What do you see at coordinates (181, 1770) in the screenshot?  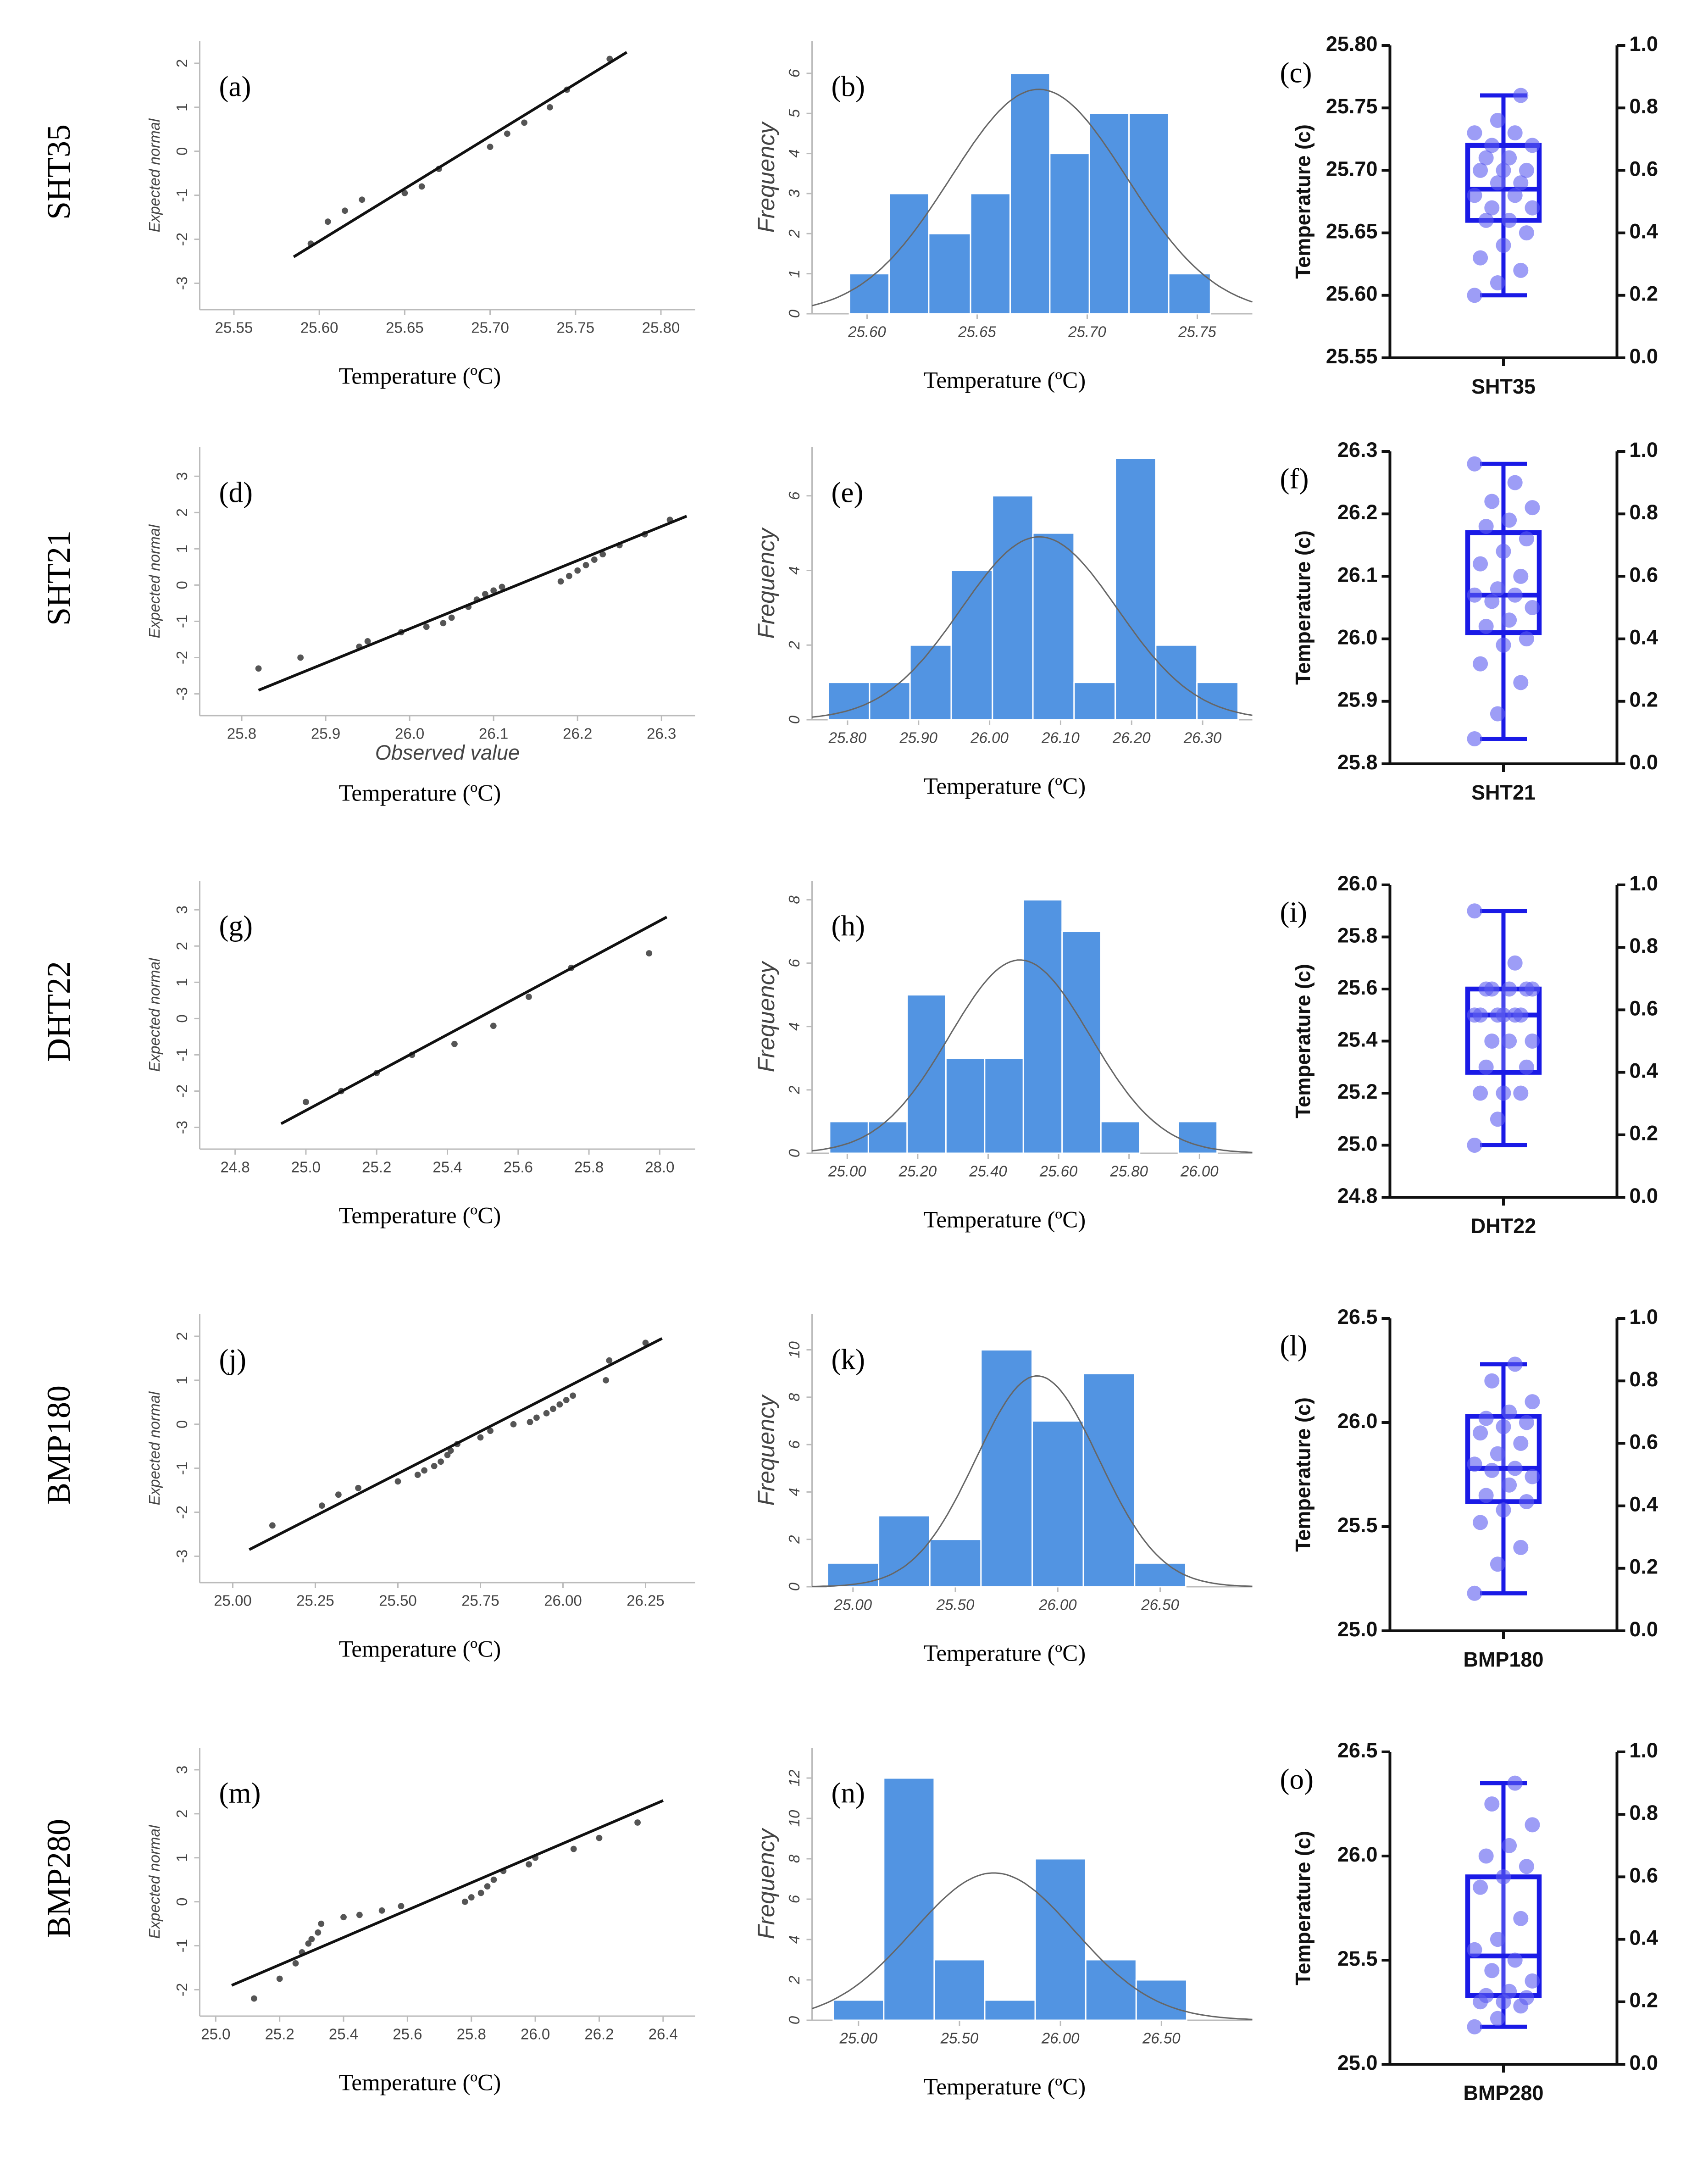 I see `y-tick-label: 3` at bounding box center [181, 1770].